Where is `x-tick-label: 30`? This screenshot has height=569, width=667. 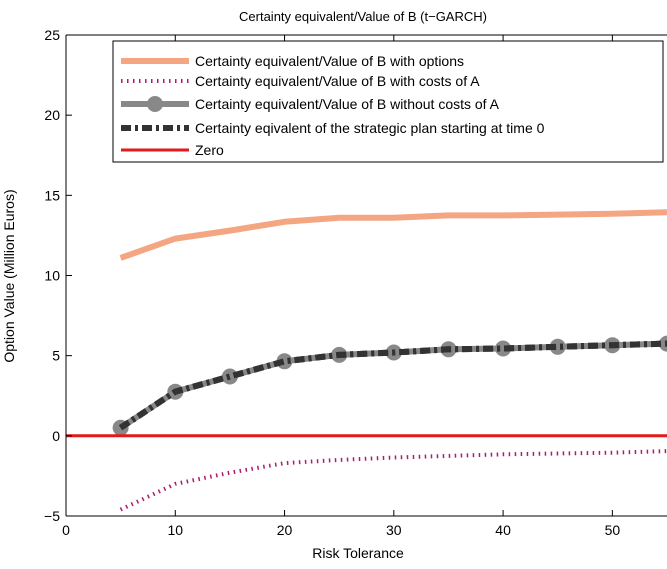 x-tick-label: 30 is located at coordinates (394, 530).